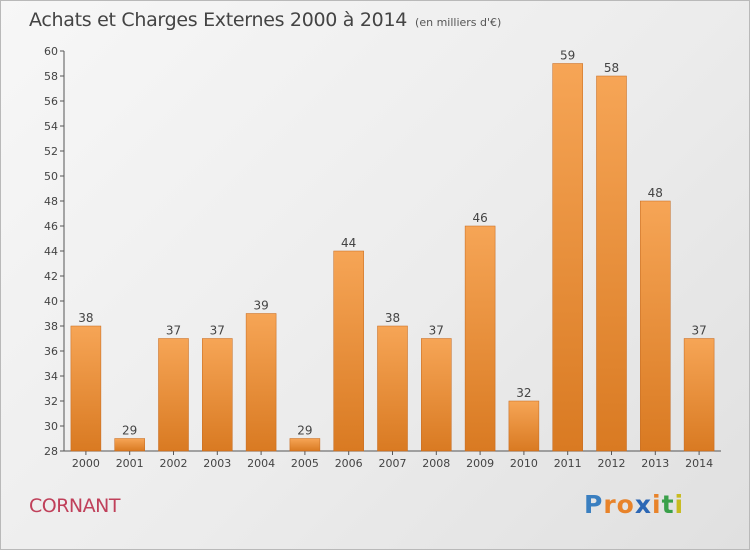  What do you see at coordinates (260, 306) in the screenshot?
I see `value-label-2004: 39` at bounding box center [260, 306].